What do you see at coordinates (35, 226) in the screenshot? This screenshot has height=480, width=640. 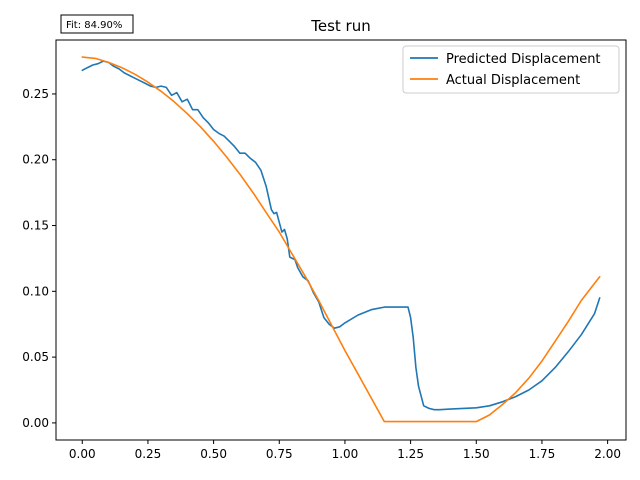 I see `y-tick-label: 0.15` at bounding box center [35, 226].